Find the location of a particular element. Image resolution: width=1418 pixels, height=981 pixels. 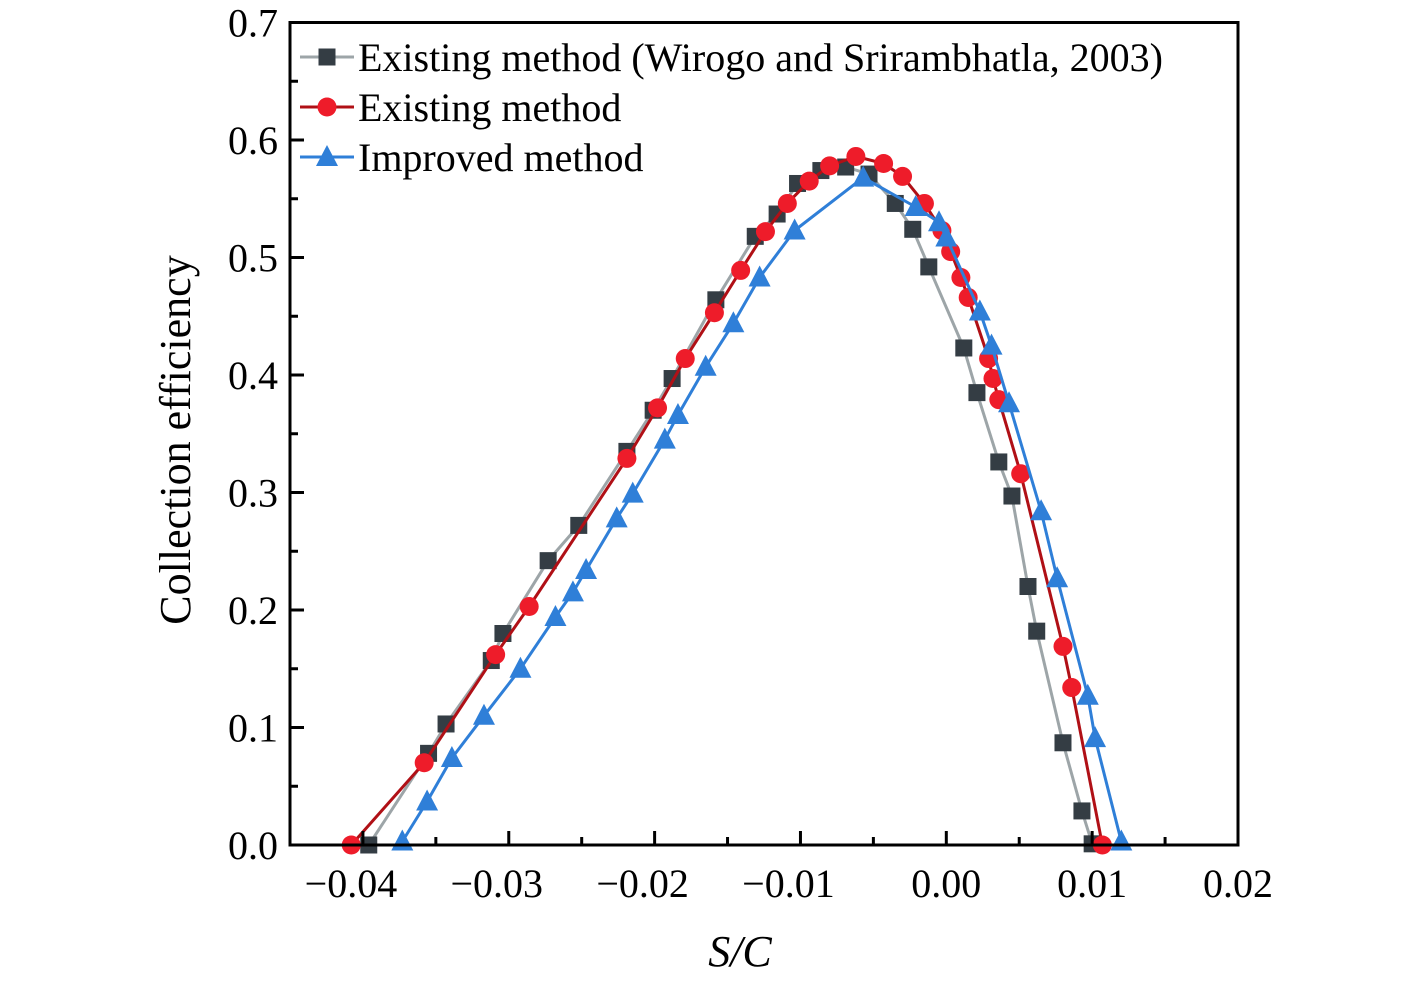

legend-marker-triangle-icon is located at coordinates (327, 155).